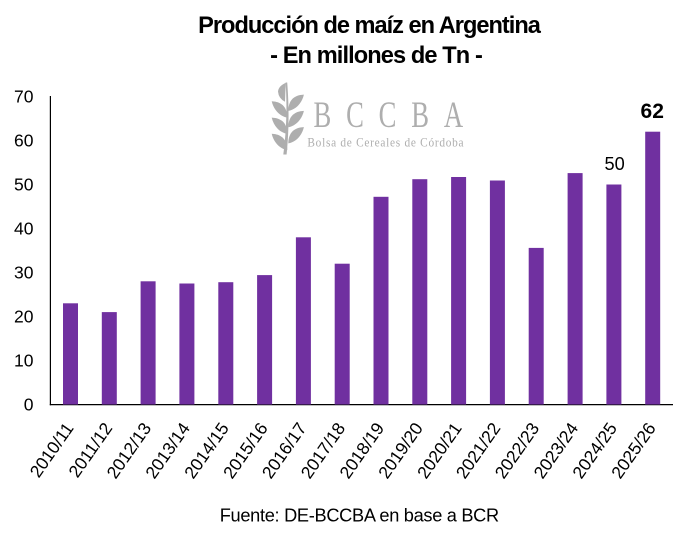  Describe the element at coordinates (24, 97) in the screenshot. I see `svg-text: 70` at that location.